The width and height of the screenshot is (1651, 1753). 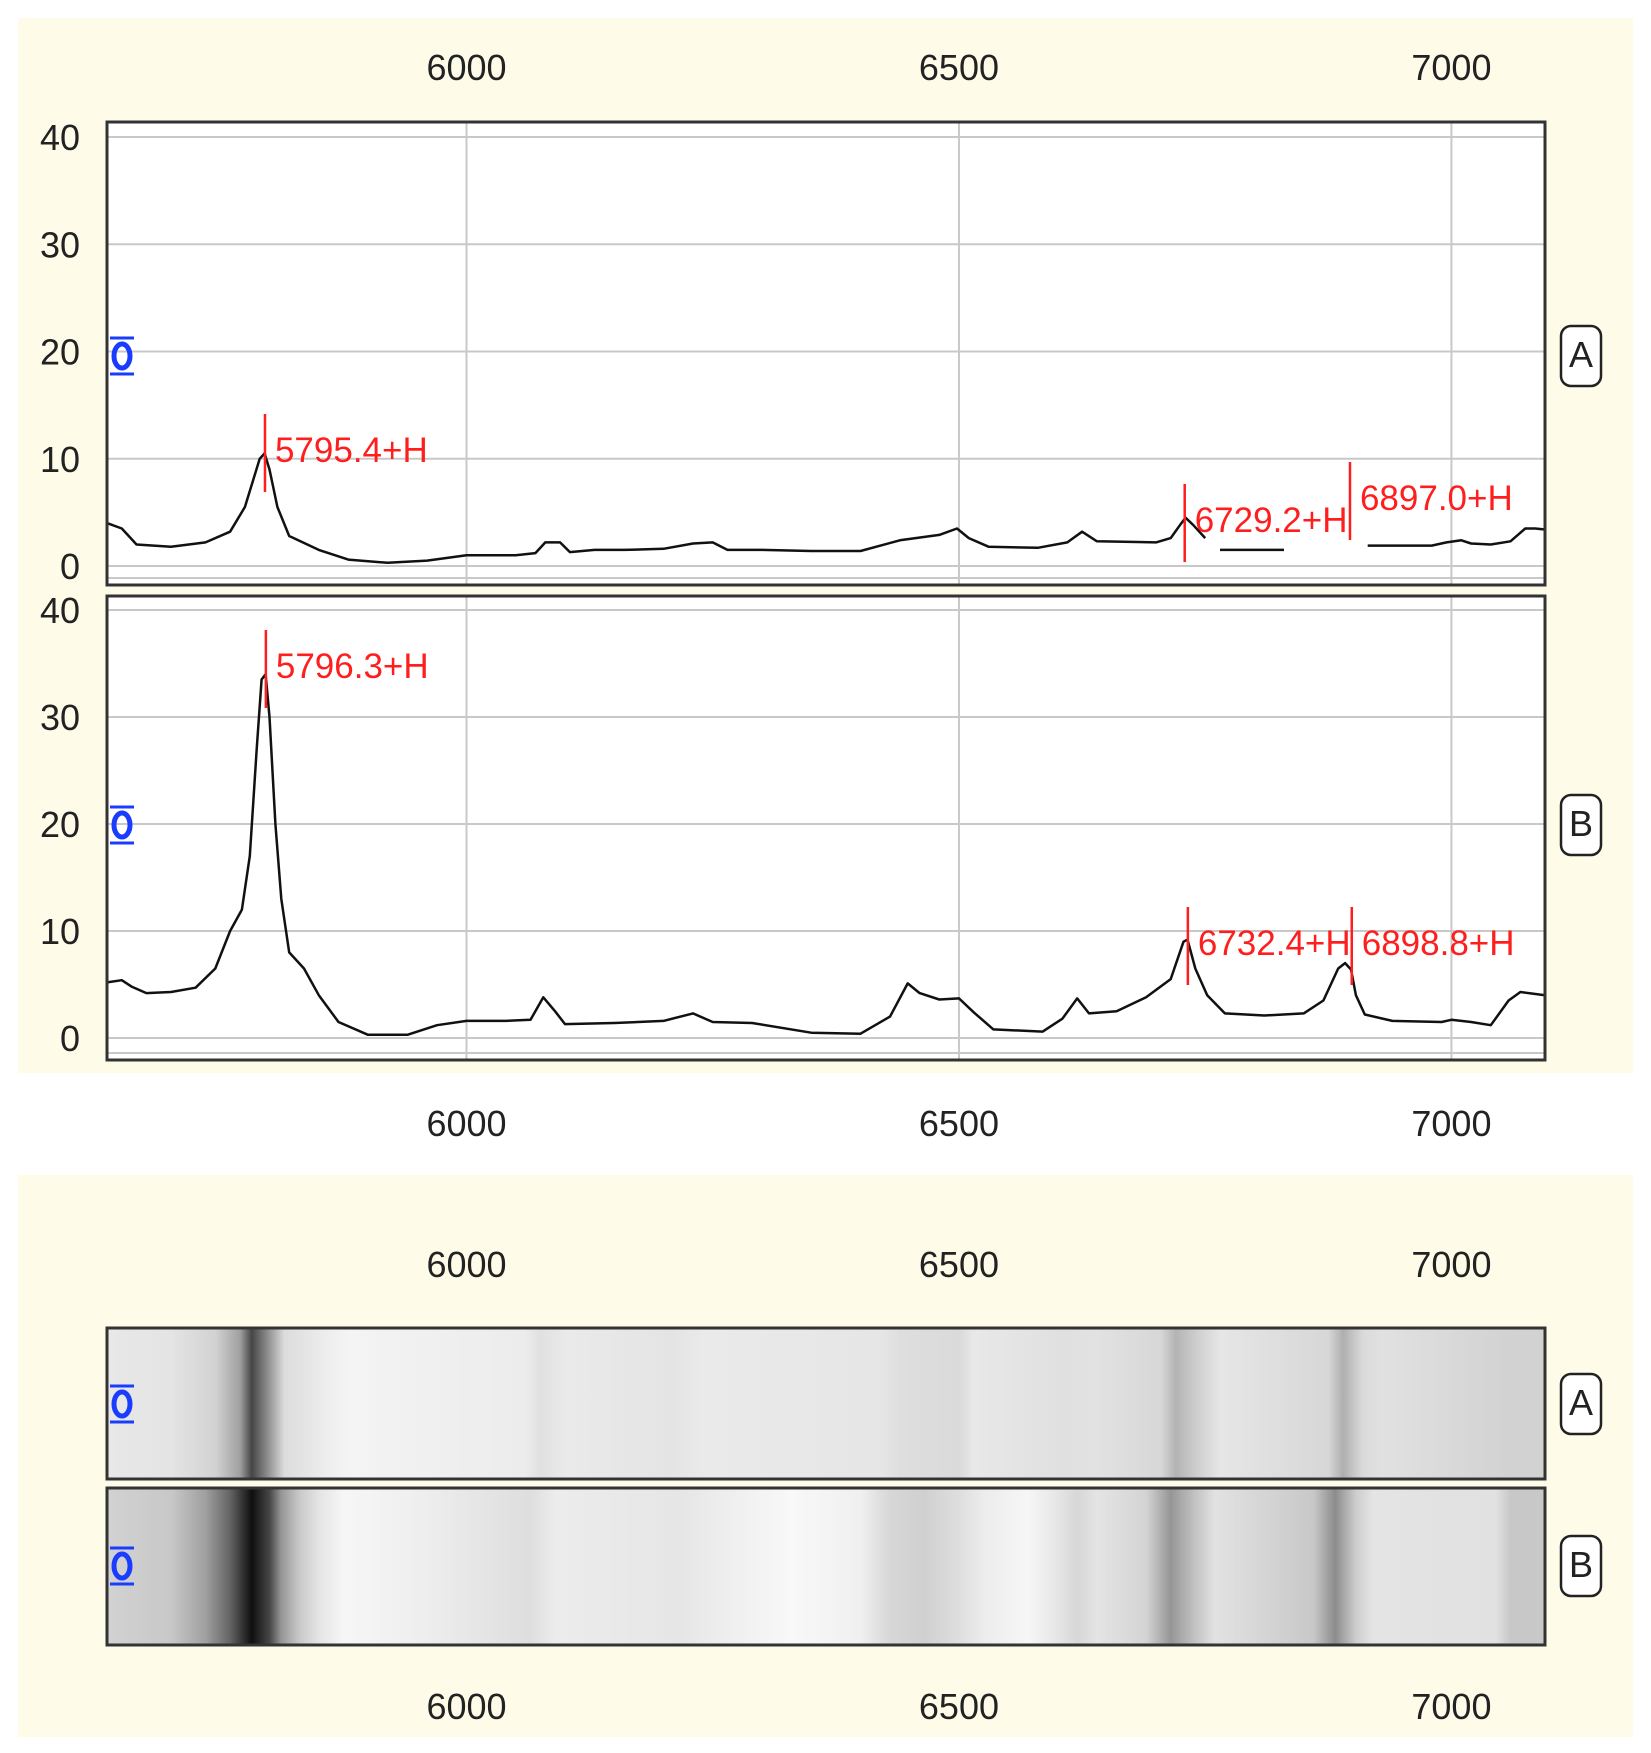 I want to click on peak-label: 6897.0+H, so click(x=1436, y=498).